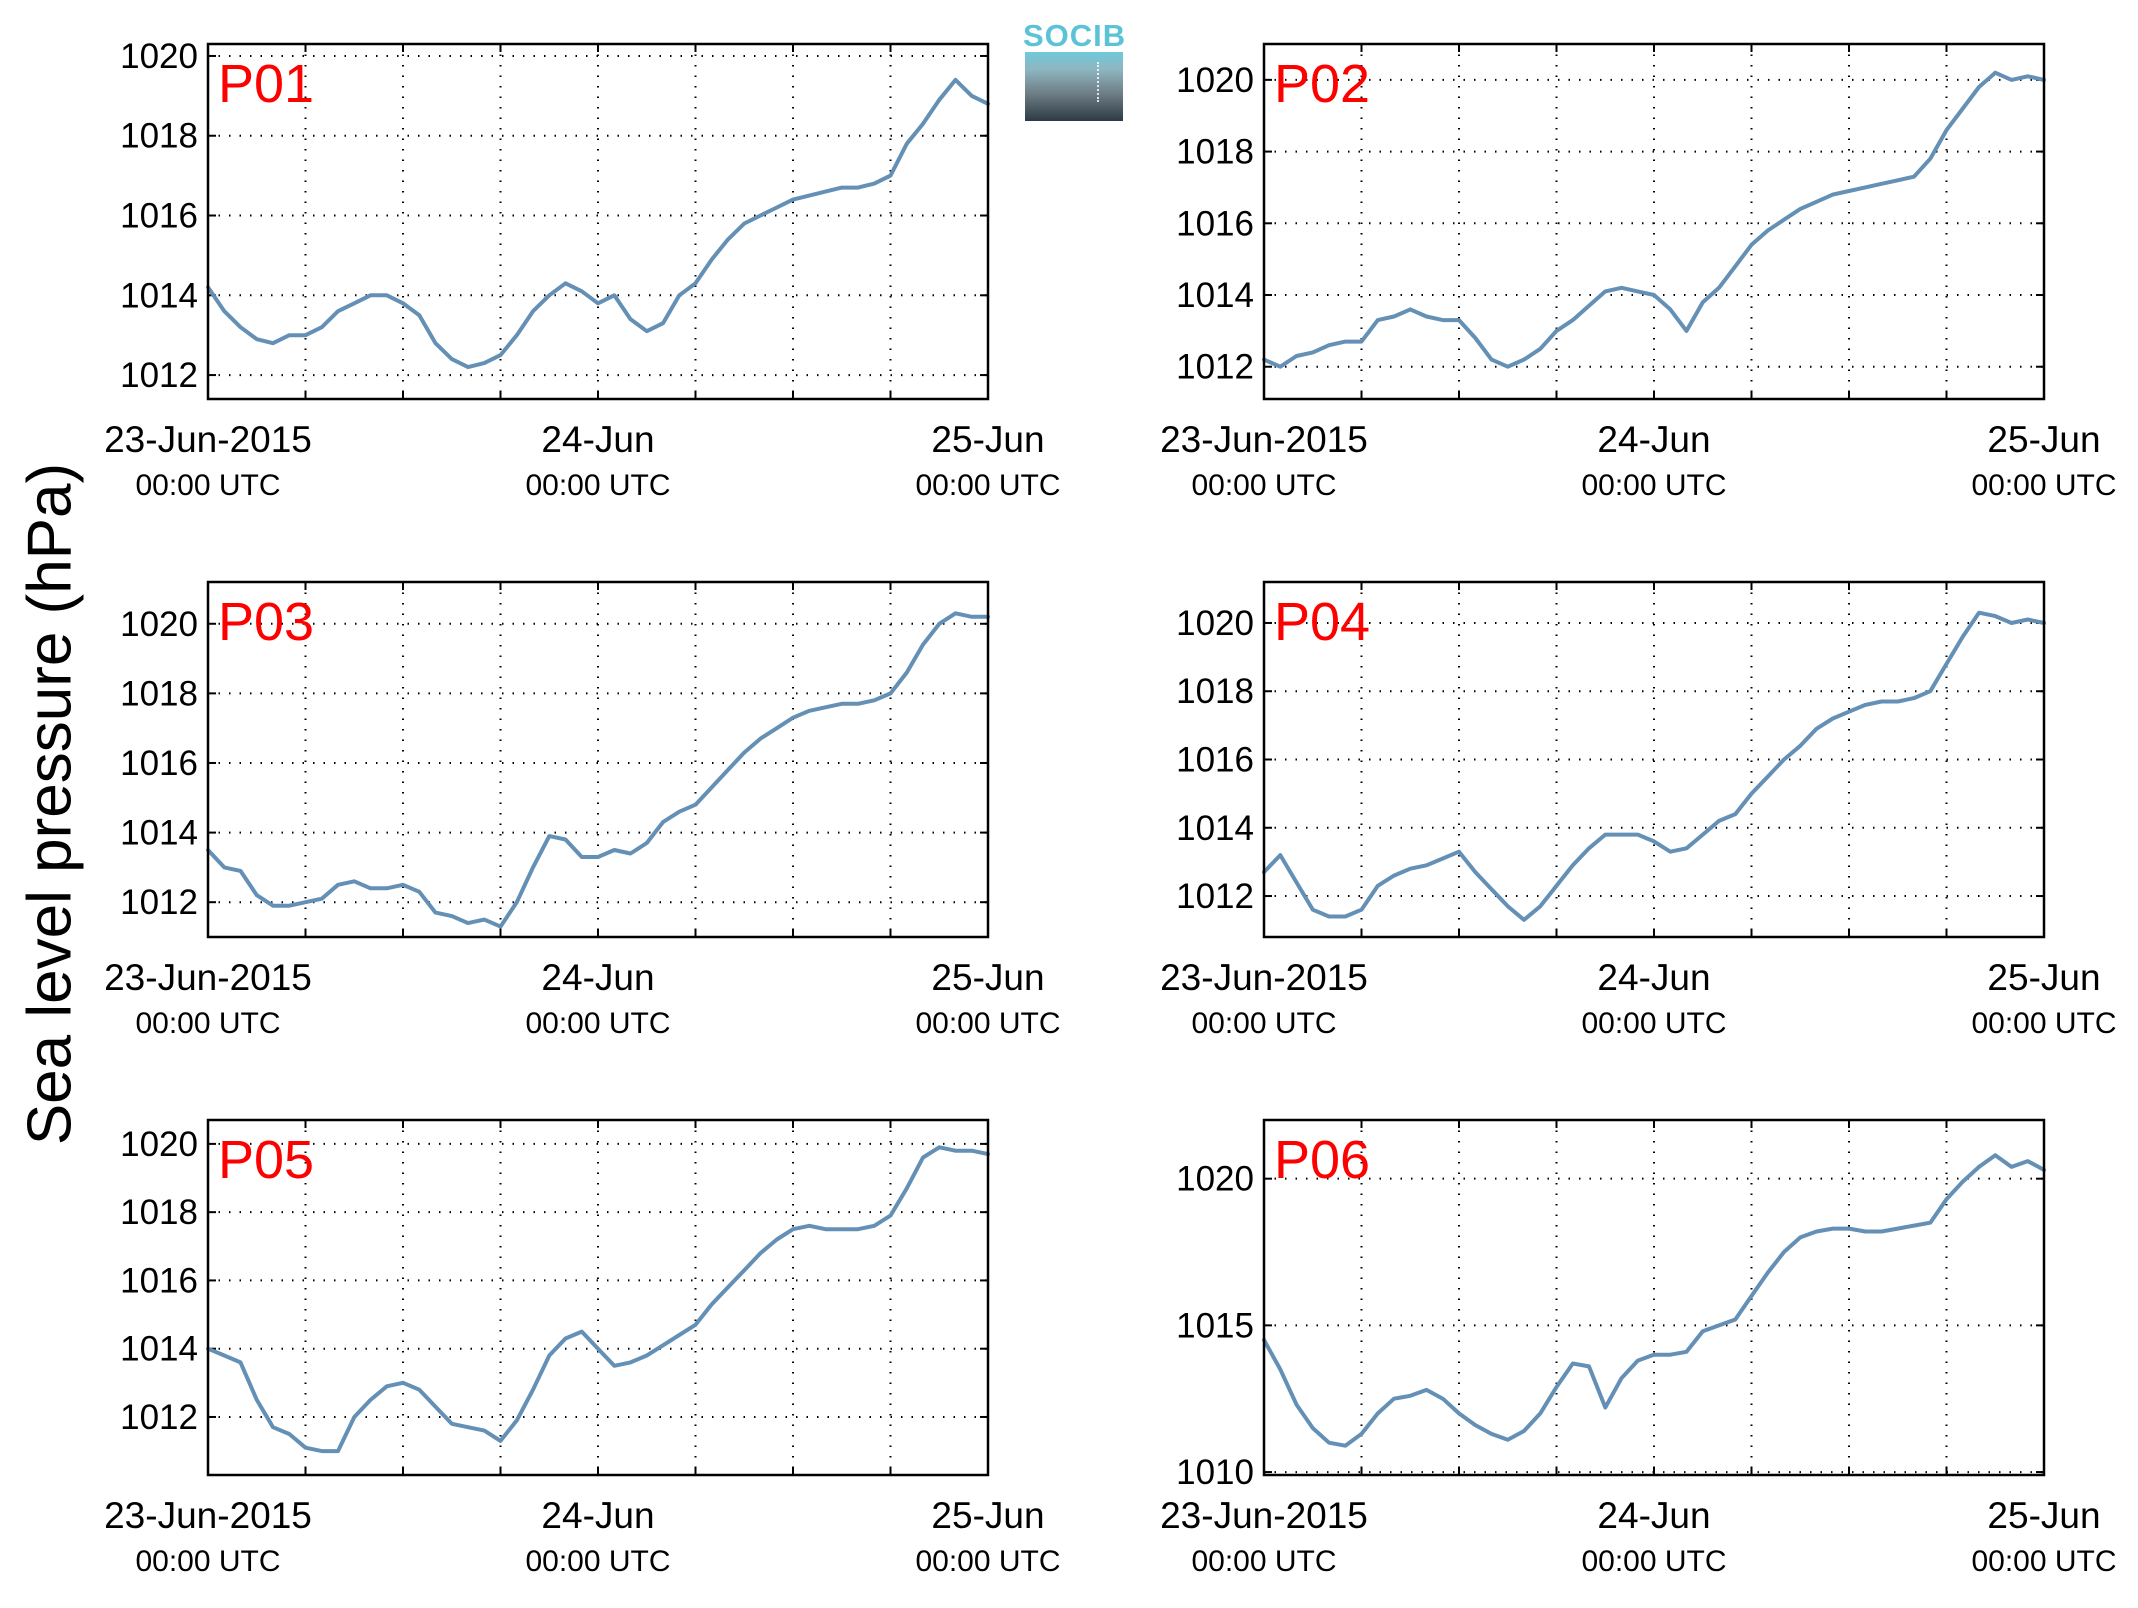  I want to click on y-tick-label: 1010, so click(1215, 1472).